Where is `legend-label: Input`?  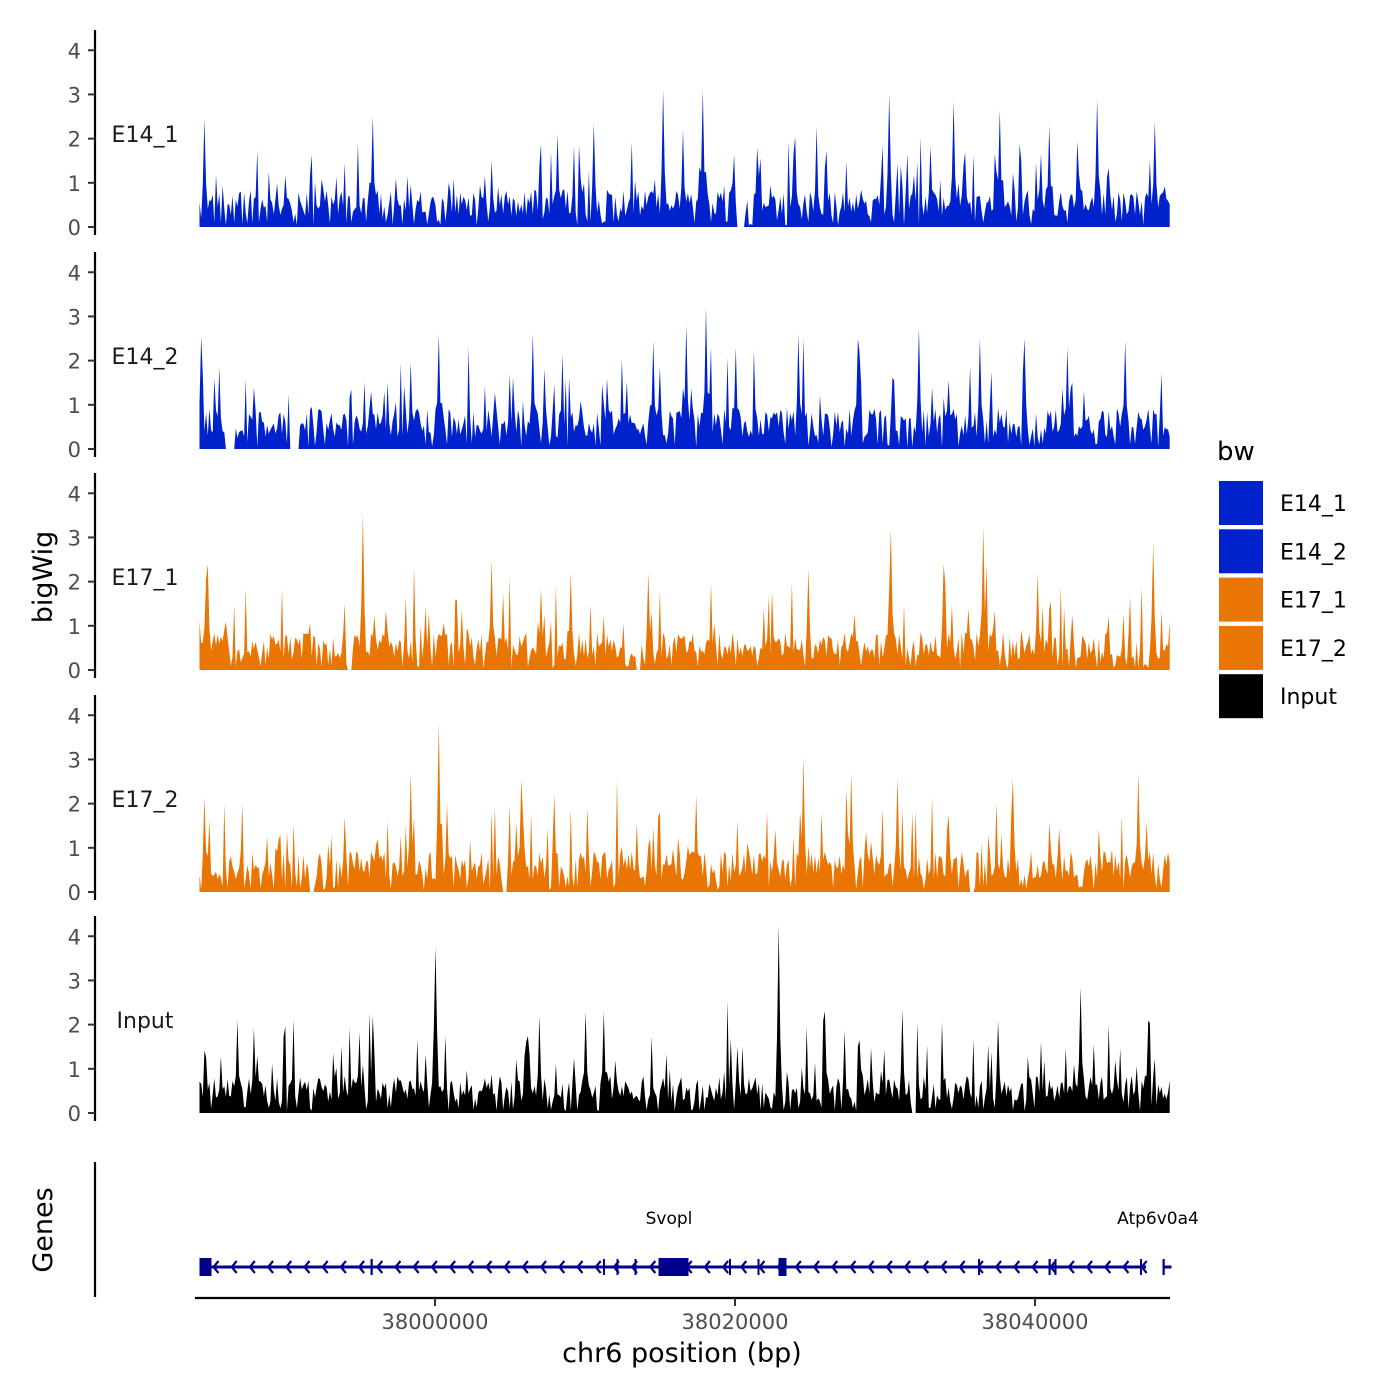
legend-label: Input is located at coordinates (1308, 697).